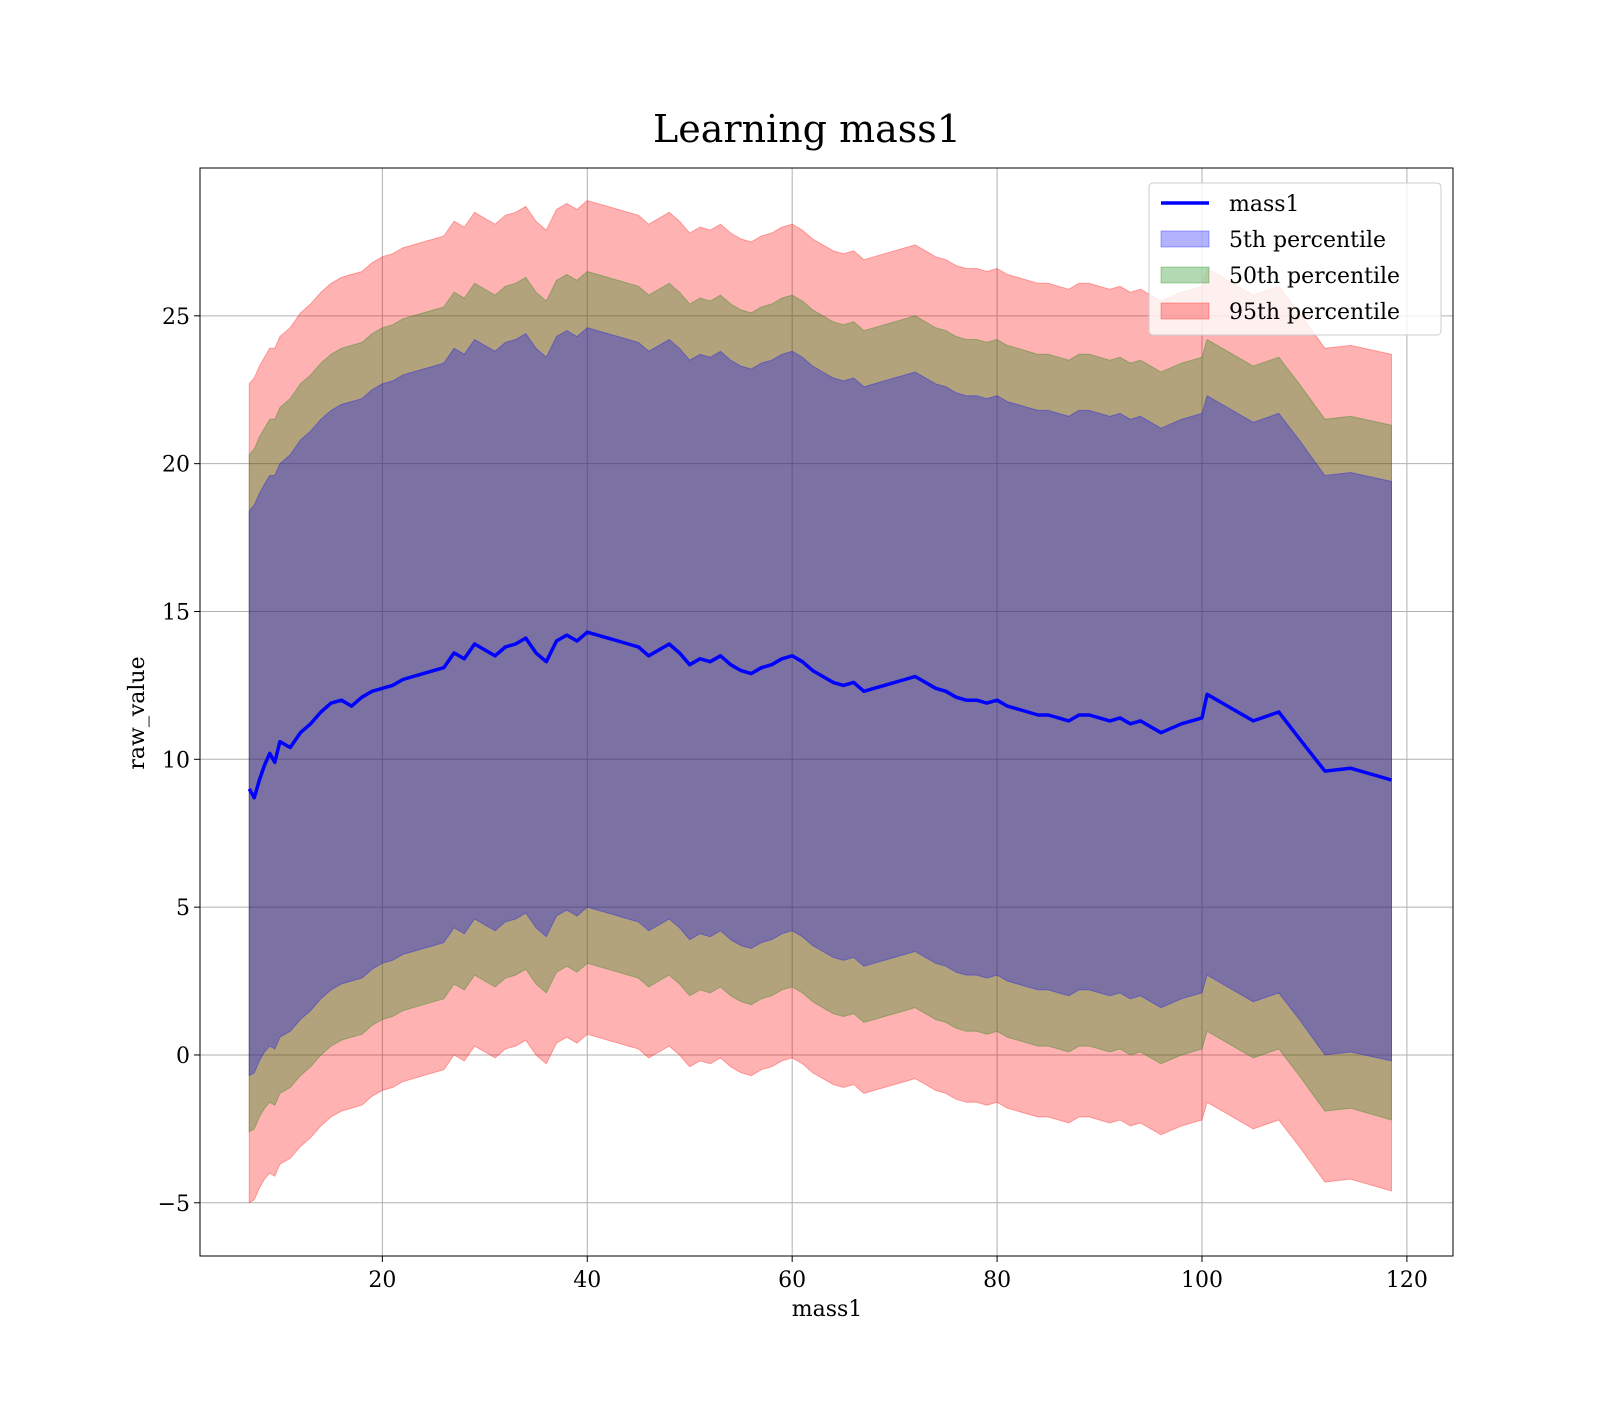 Image resolution: width=1600 pixels, height=1405 pixels. I want to click on series-lines, so click(819, 715).